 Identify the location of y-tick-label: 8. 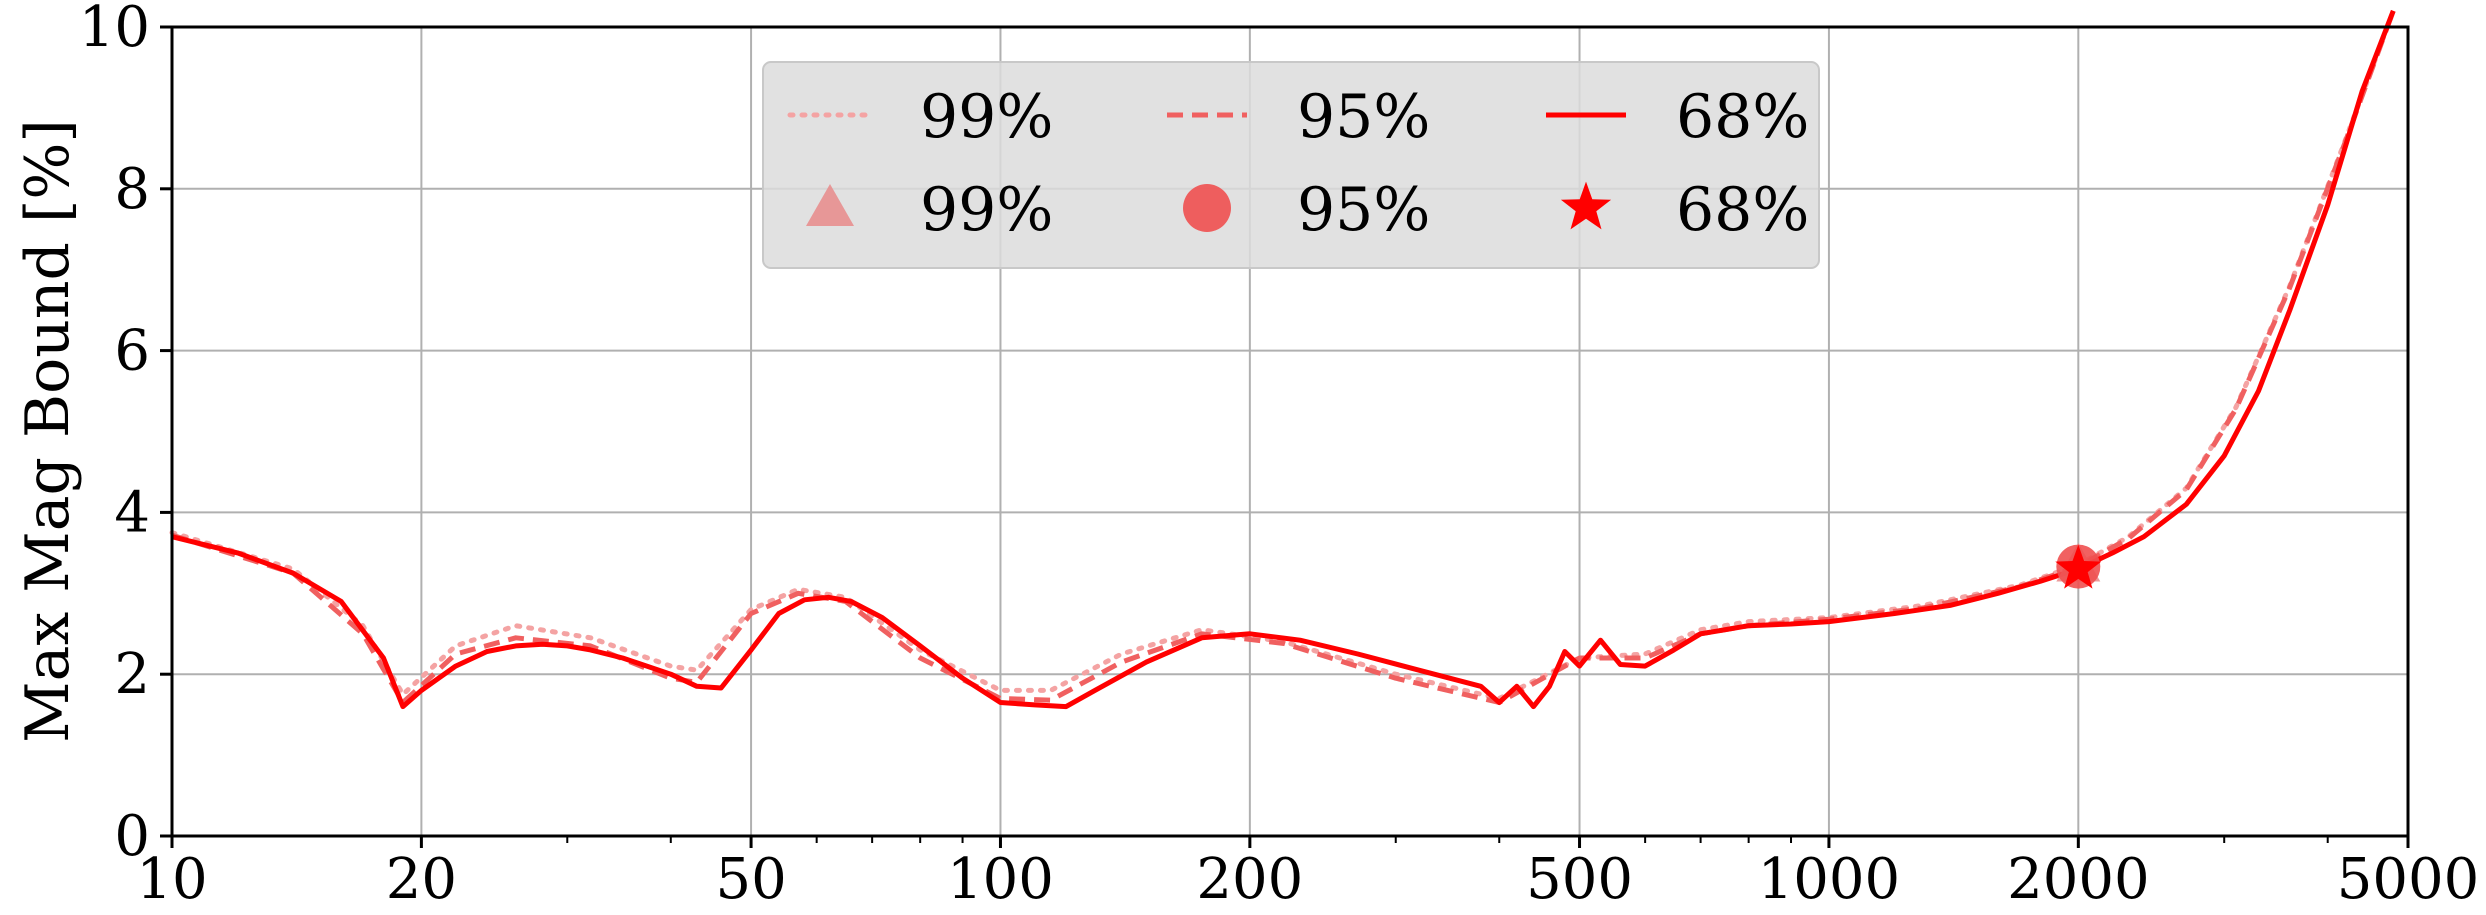
(132, 189).